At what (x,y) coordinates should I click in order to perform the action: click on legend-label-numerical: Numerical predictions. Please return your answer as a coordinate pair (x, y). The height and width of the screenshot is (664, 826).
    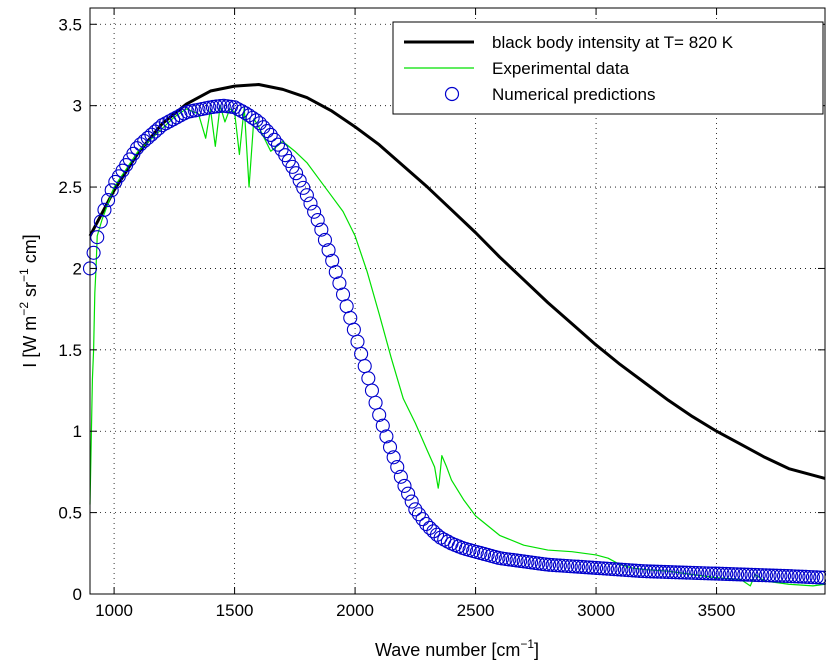
    Looking at the image, I should click on (573, 94).